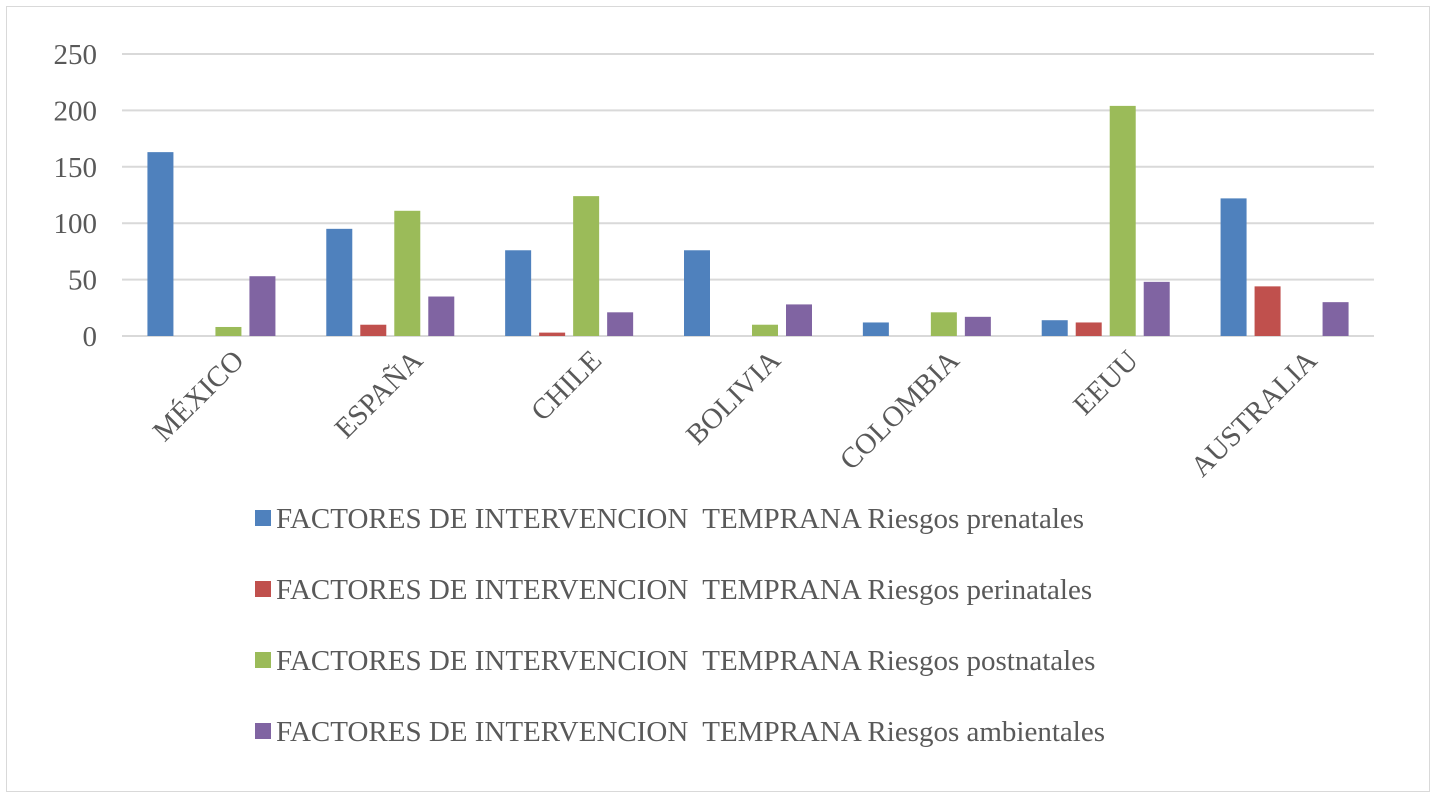 The image size is (1438, 800). Describe the element at coordinates (90, 337) in the screenshot. I see `y-tick-label: 0` at that location.